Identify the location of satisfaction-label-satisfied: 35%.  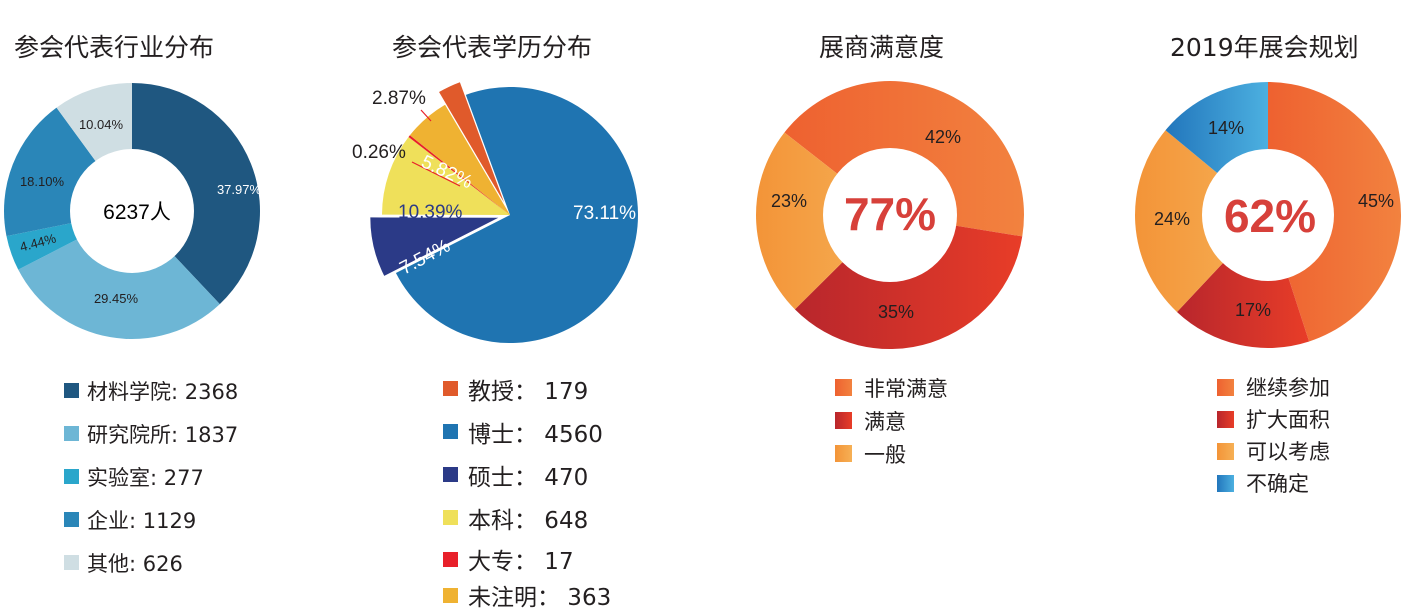
(896, 312).